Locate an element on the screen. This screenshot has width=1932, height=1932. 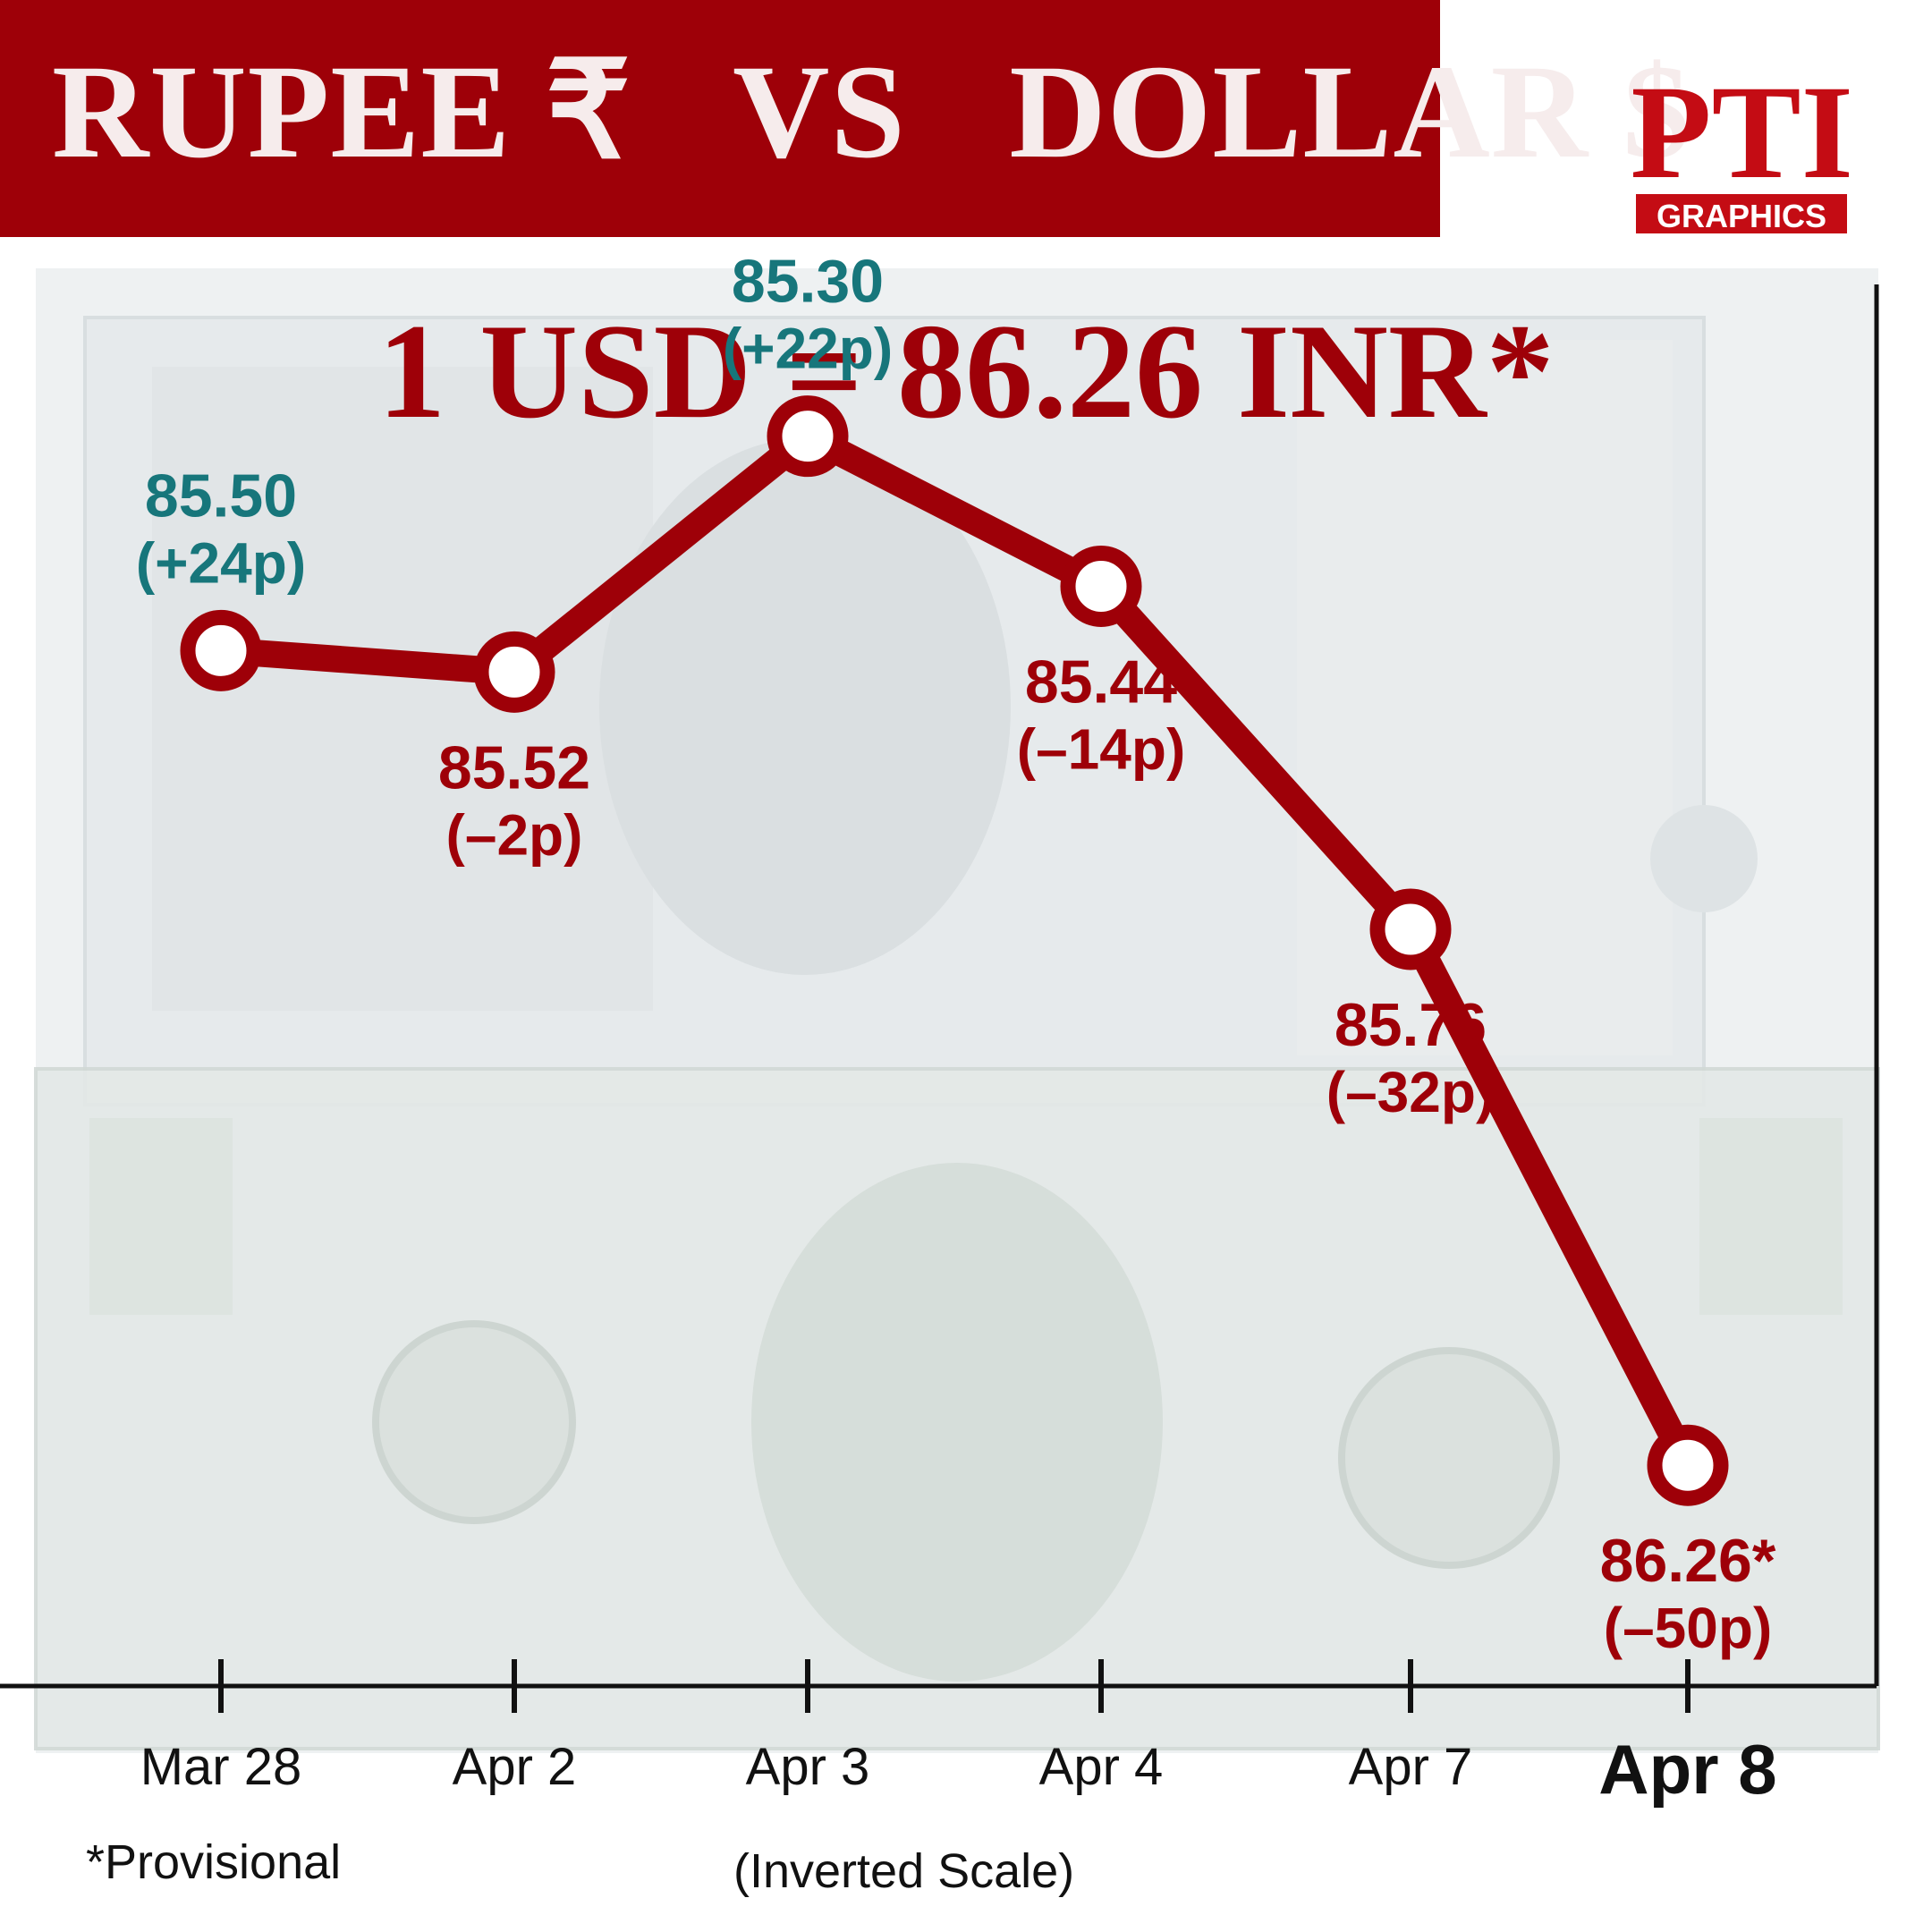
inverted-scale-note: (Inverted Scale) is located at coordinates (904, 1871).